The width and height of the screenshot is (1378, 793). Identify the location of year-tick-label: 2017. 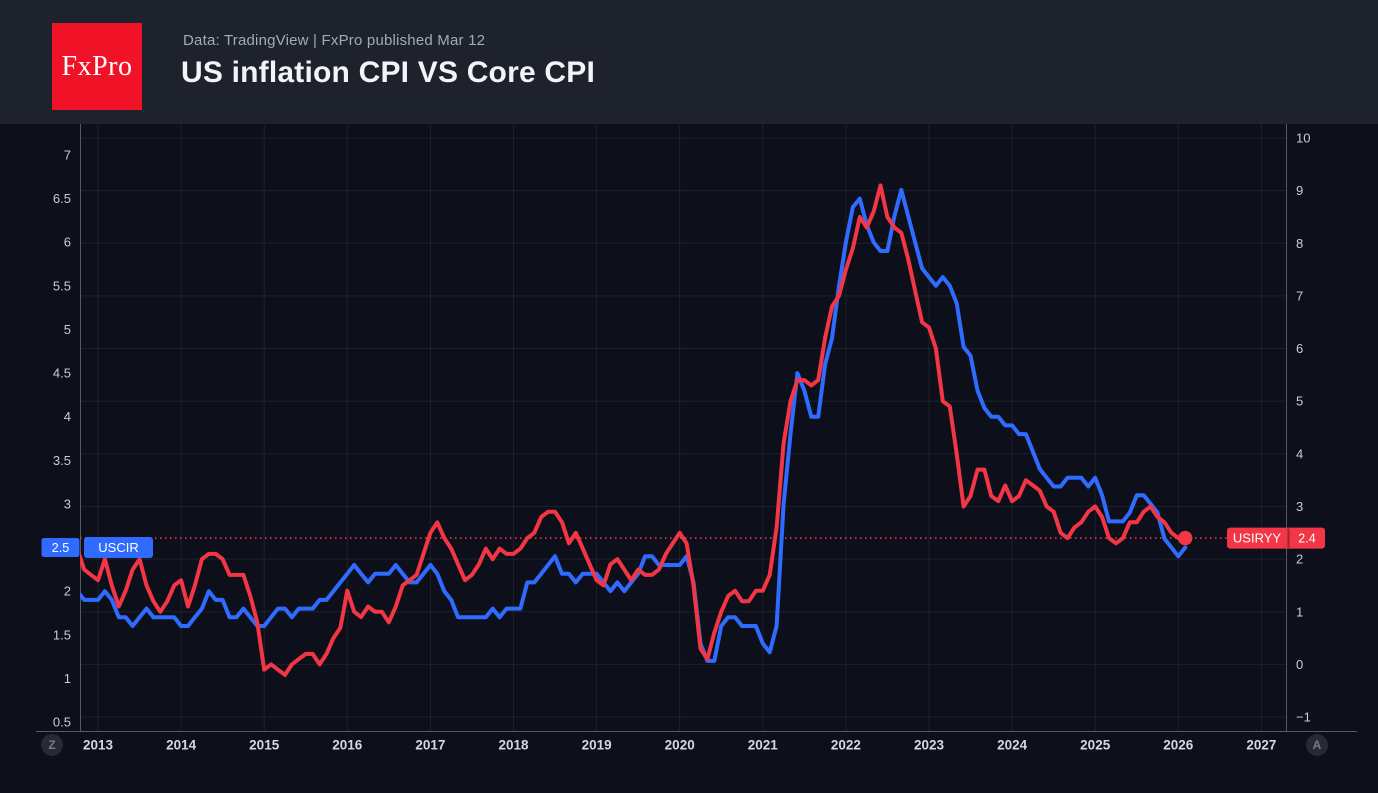
(430, 745).